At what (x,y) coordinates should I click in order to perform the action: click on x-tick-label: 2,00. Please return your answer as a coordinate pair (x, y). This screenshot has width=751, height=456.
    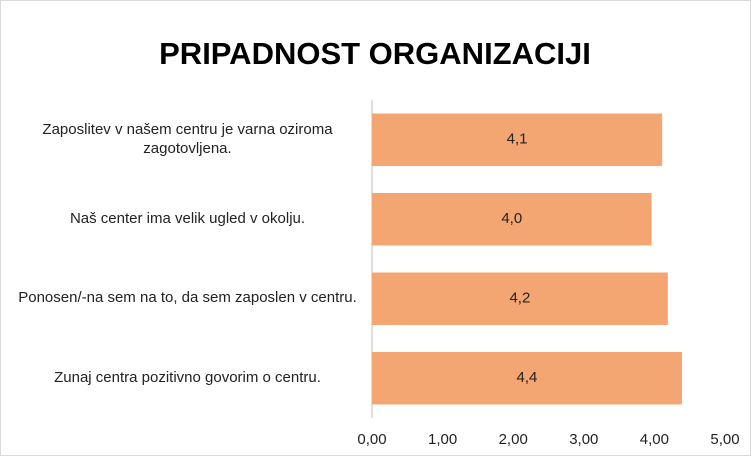
    Looking at the image, I should click on (513, 439).